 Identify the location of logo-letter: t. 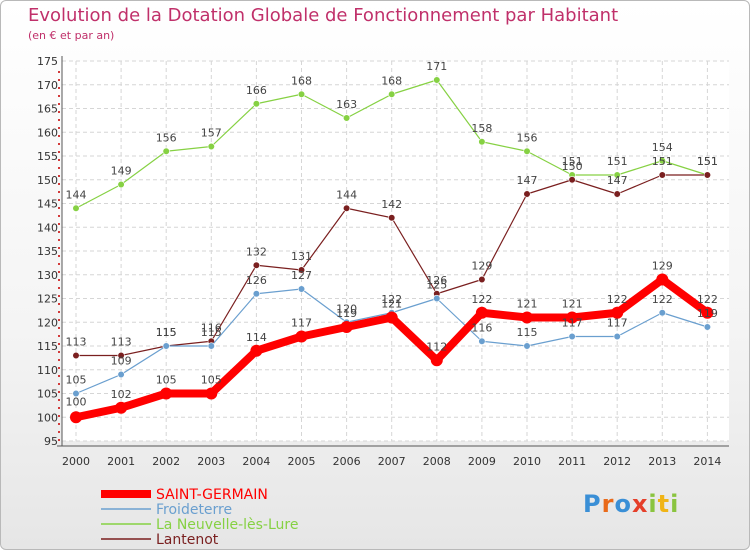
(664, 504).